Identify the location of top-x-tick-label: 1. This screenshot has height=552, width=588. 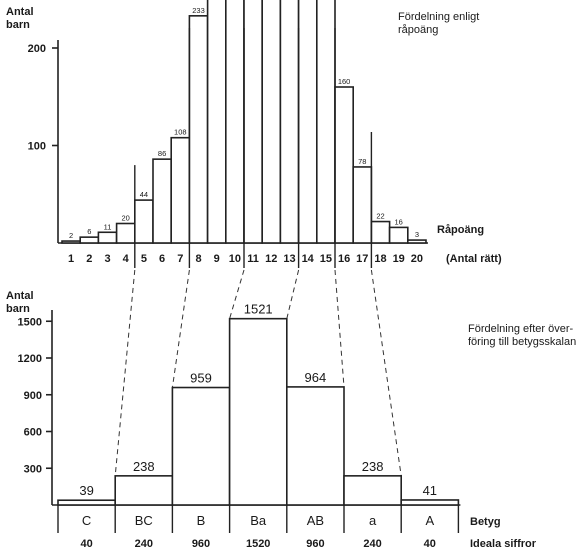
(71, 259).